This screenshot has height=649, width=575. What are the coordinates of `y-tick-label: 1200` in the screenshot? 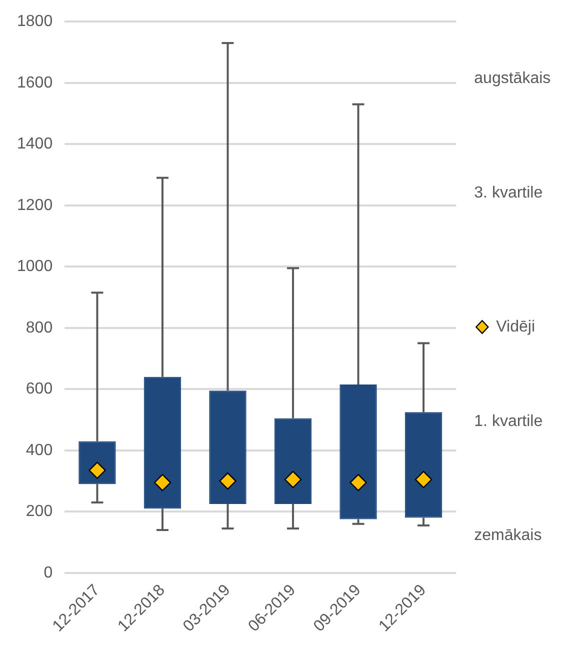 It's located at (35, 205).